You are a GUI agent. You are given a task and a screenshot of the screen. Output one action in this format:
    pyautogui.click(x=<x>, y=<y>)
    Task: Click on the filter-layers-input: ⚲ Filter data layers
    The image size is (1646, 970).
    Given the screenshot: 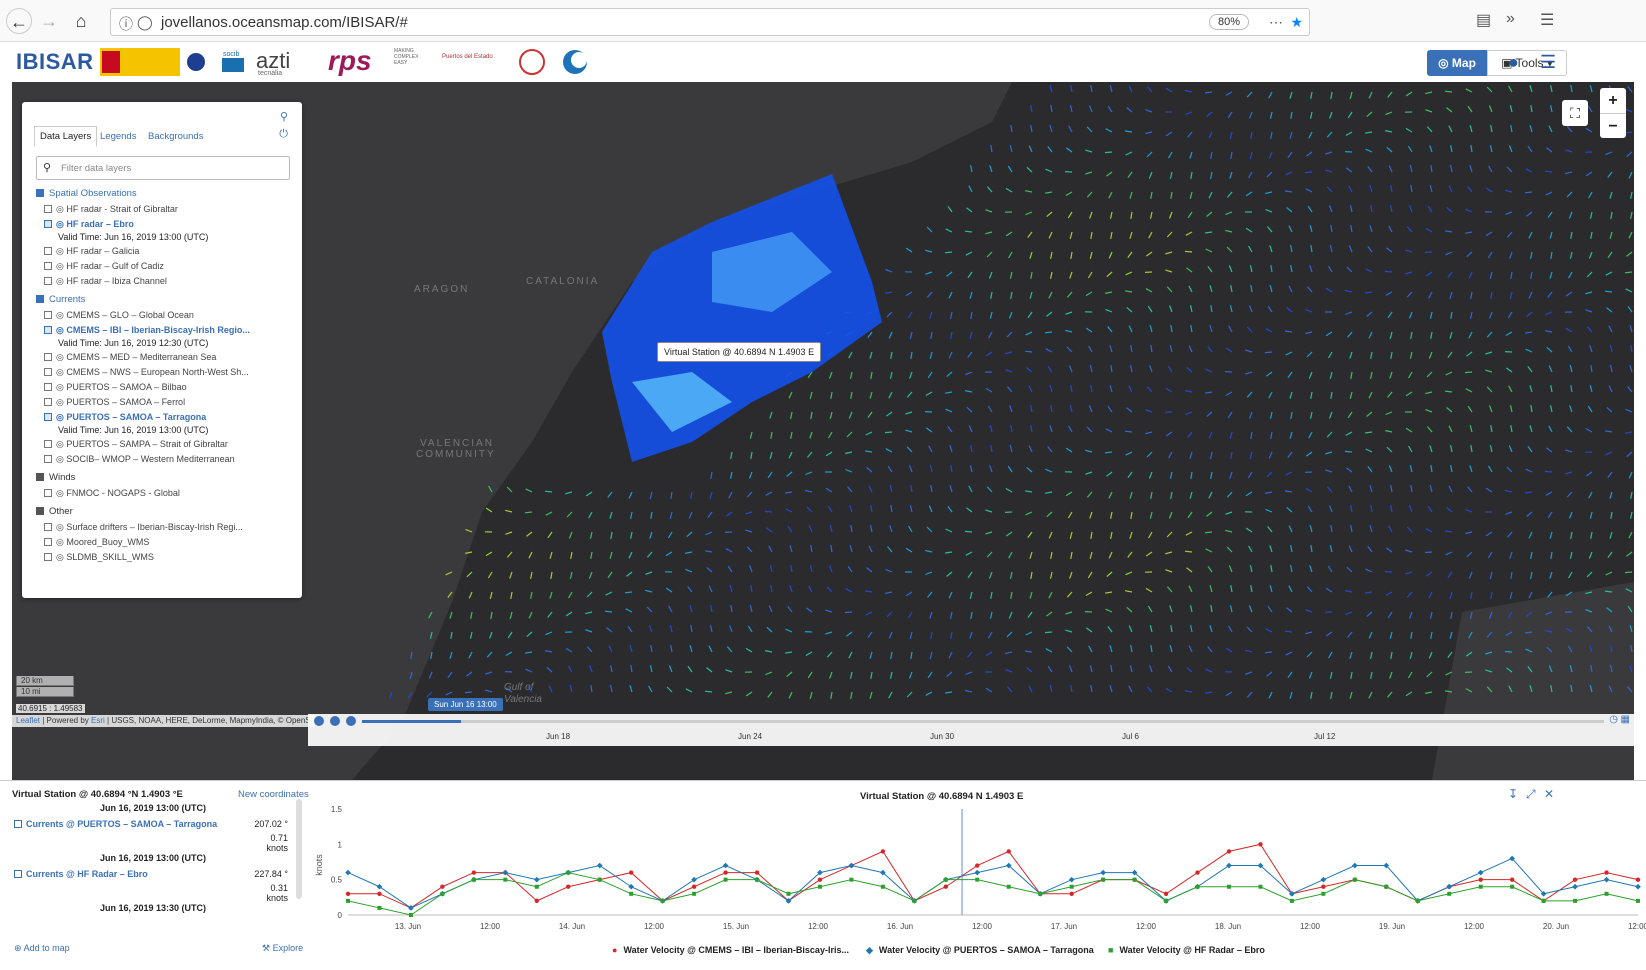 What is the action you would take?
    pyautogui.click(x=163, y=168)
    